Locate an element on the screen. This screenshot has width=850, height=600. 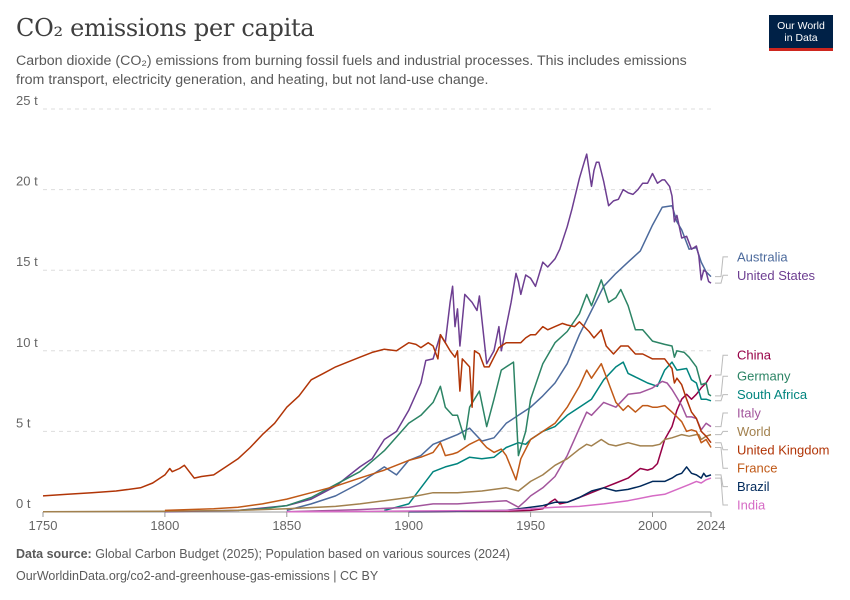
series-line-china is located at coordinates (560, 443).